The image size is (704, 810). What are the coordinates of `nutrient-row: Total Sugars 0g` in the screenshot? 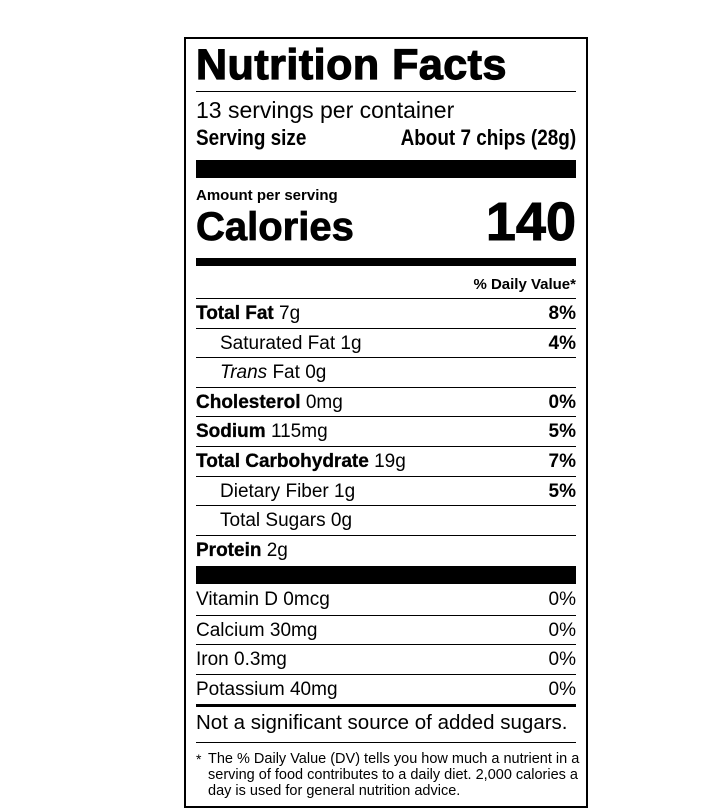 It's located at (386, 520).